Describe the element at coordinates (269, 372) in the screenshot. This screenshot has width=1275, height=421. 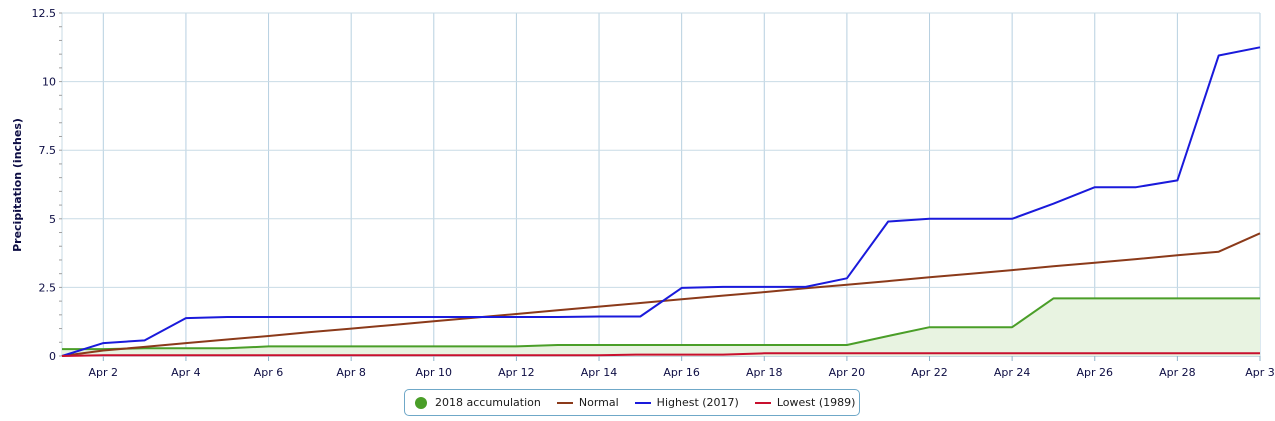
I see `x-tick-label: Apr 6` at that location.